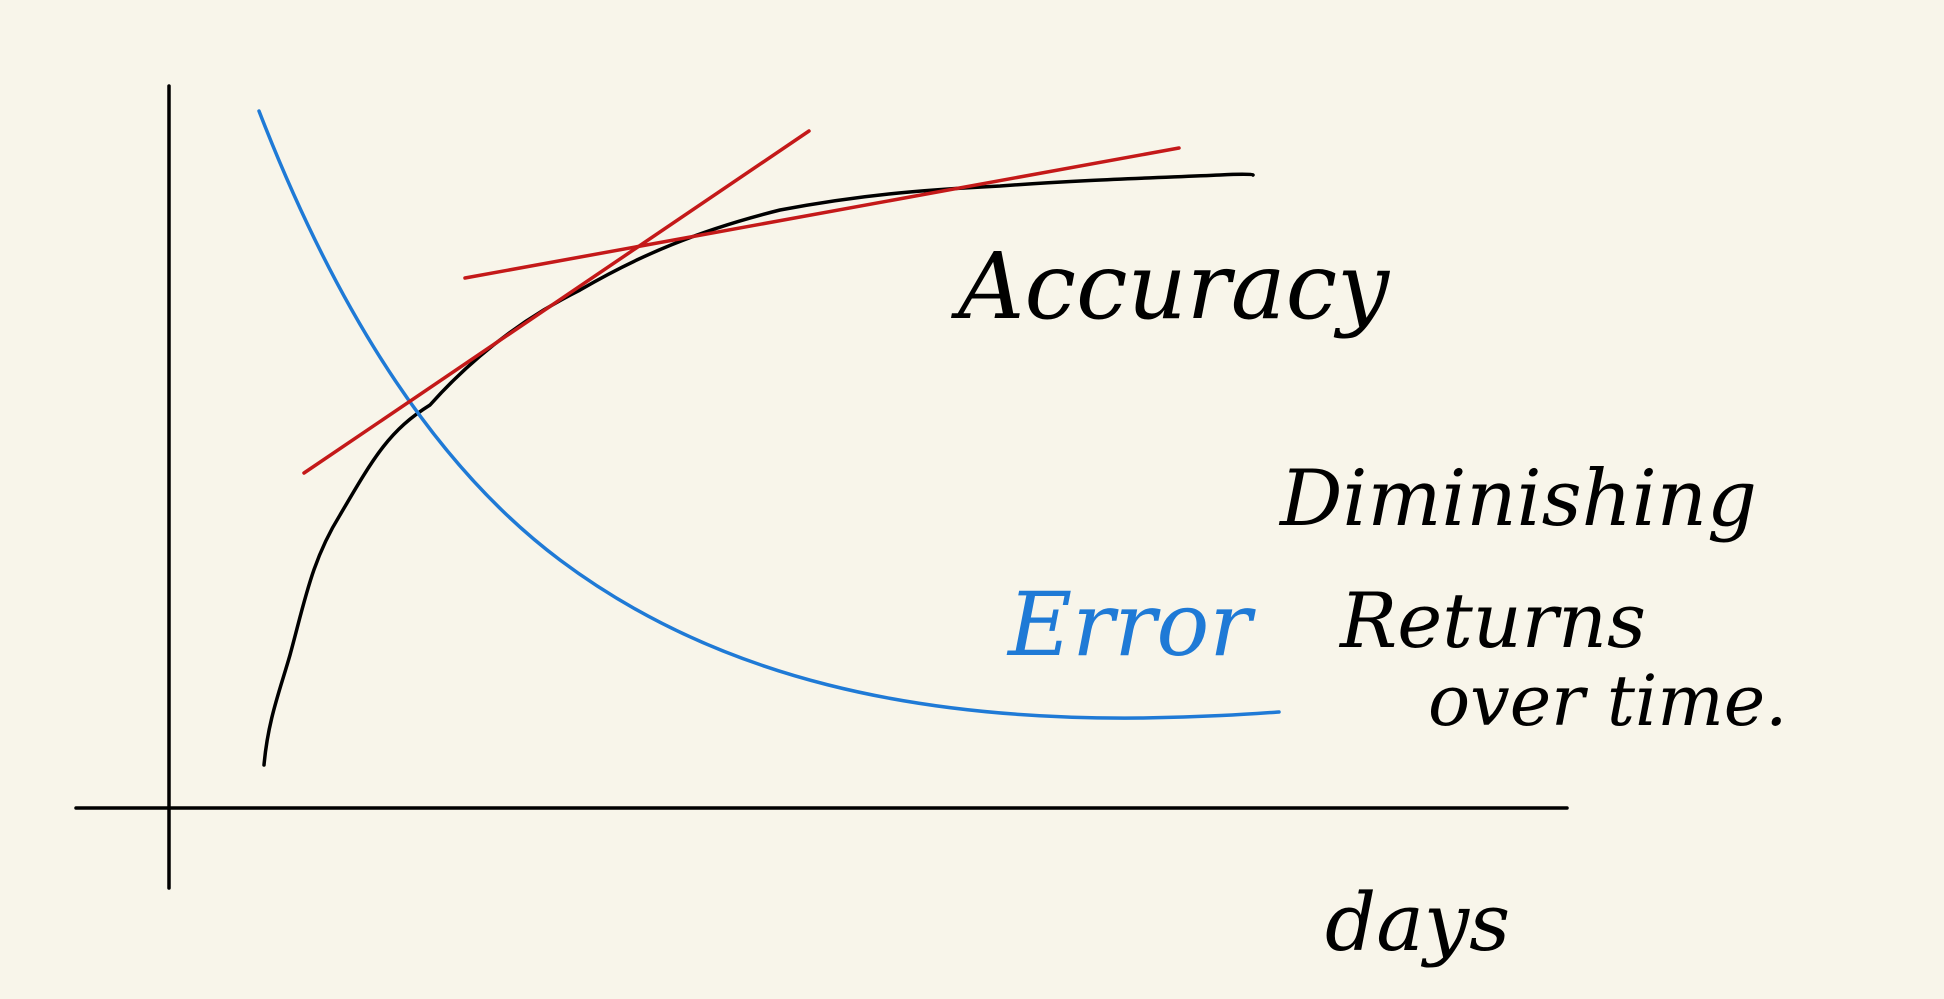 This screenshot has height=999, width=1944. Describe the element at coordinates (1607, 701) in the screenshot. I see `diminishing-returns-line3: over time.` at that location.